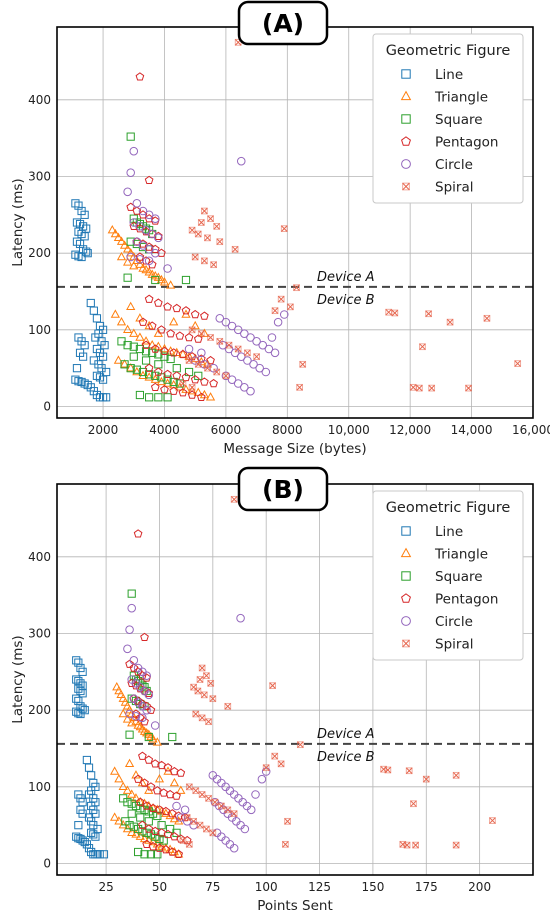 The width and height of the screenshot is (550, 913). I want to click on legend-item-line: Line, so click(432, 75).